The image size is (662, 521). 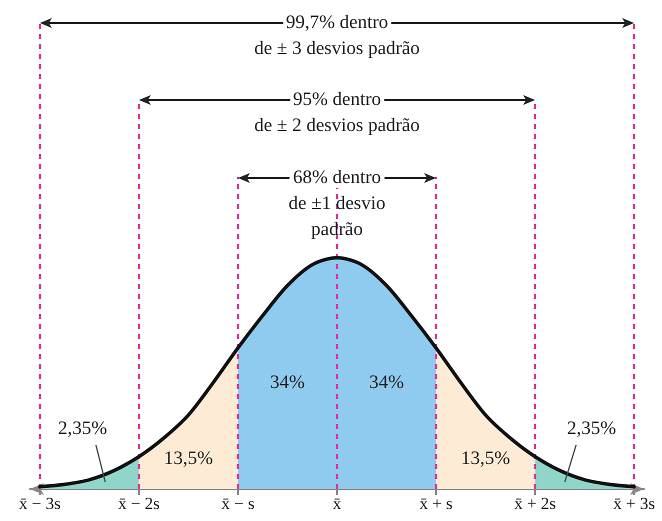 What do you see at coordinates (139, 503) in the screenshot?
I see `x-tick-label: x̄ − 2s` at bounding box center [139, 503].